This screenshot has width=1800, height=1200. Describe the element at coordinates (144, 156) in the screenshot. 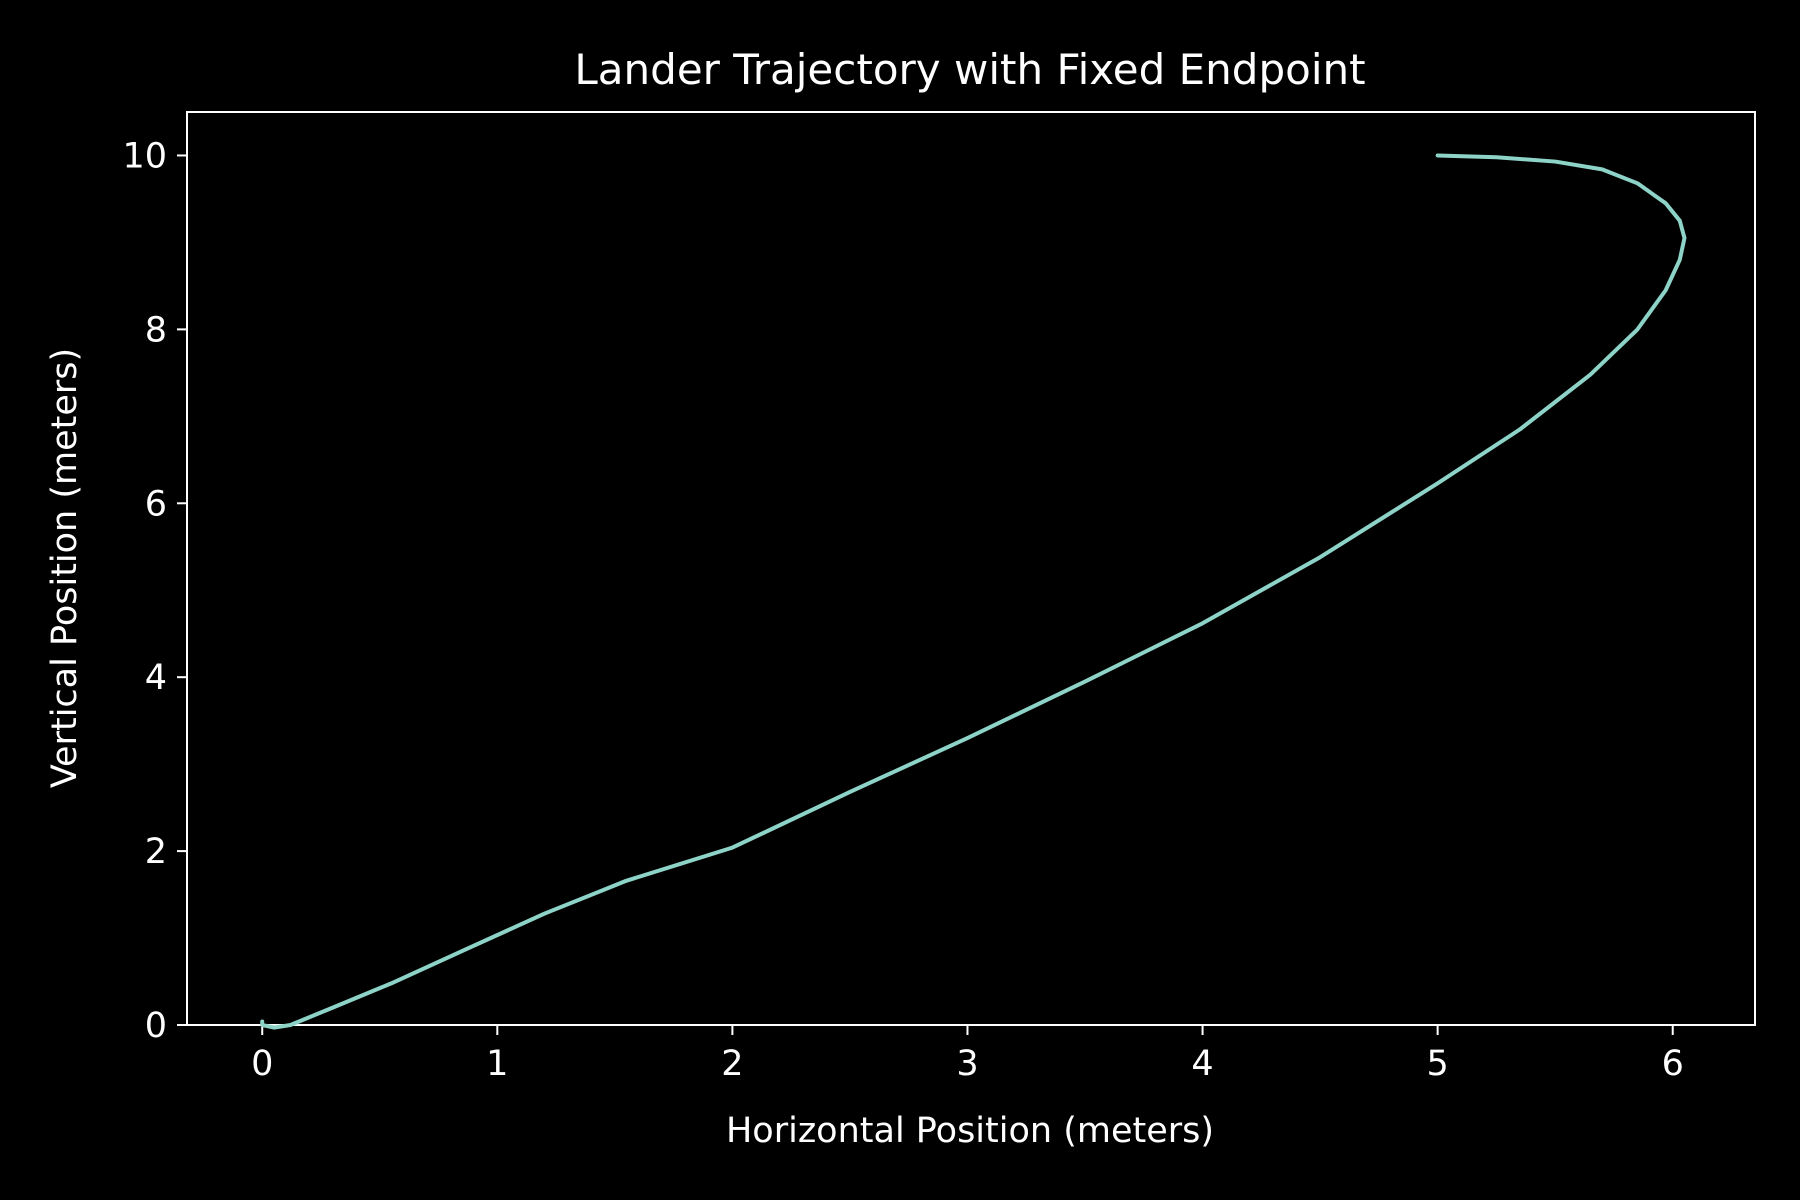

I see `y-tick-label: 10` at that location.